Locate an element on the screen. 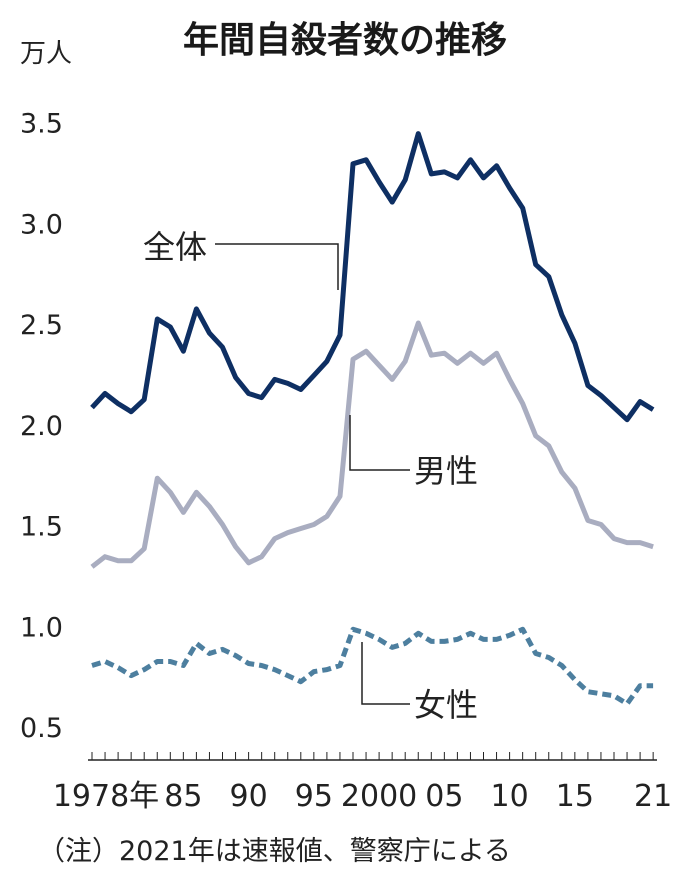 This screenshot has width=696, height=886. x-tick-label: 05 is located at coordinates (444, 796).